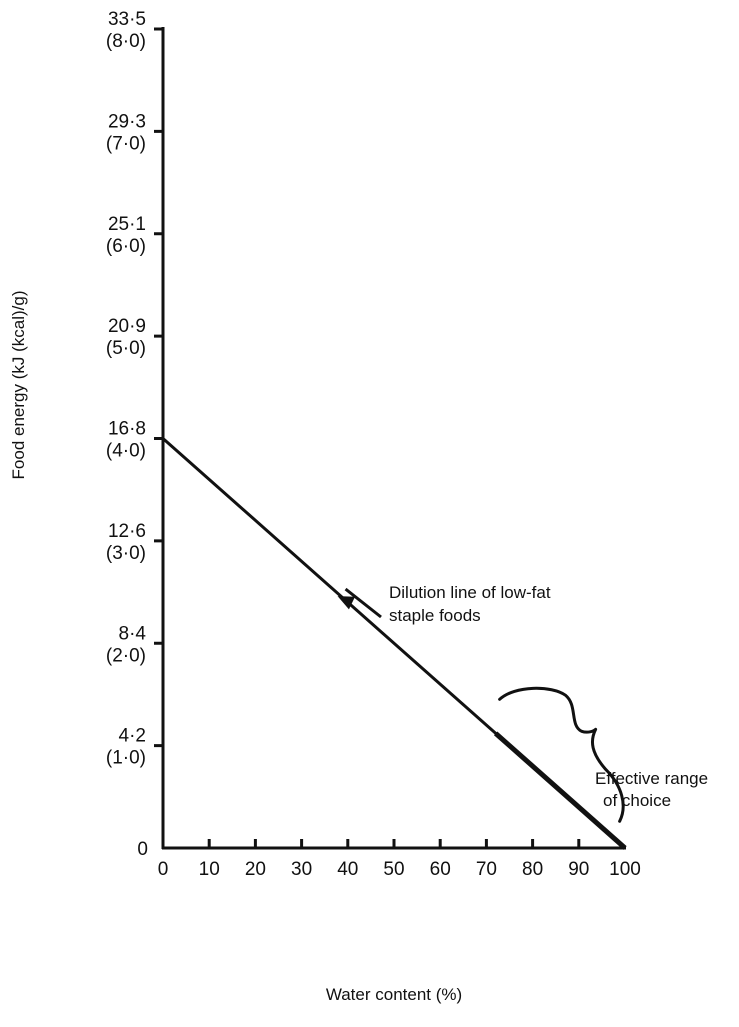  What do you see at coordinates (625, 869) in the screenshot?
I see `x-tick-label: 100` at bounding box center [625, 869].